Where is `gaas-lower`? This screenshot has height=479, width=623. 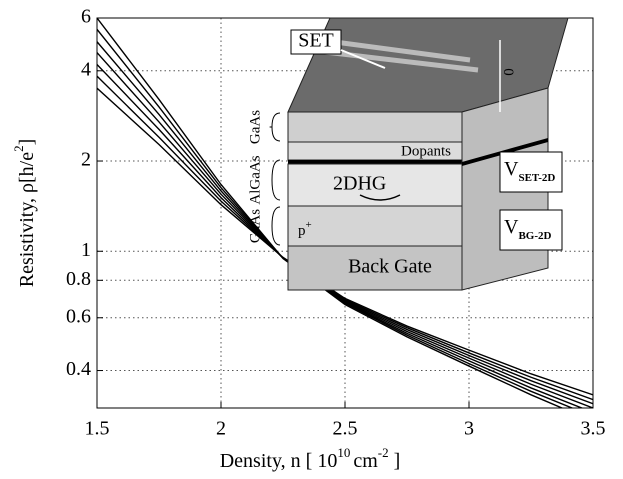
gaas-lower is located at coordinates (375, 226).